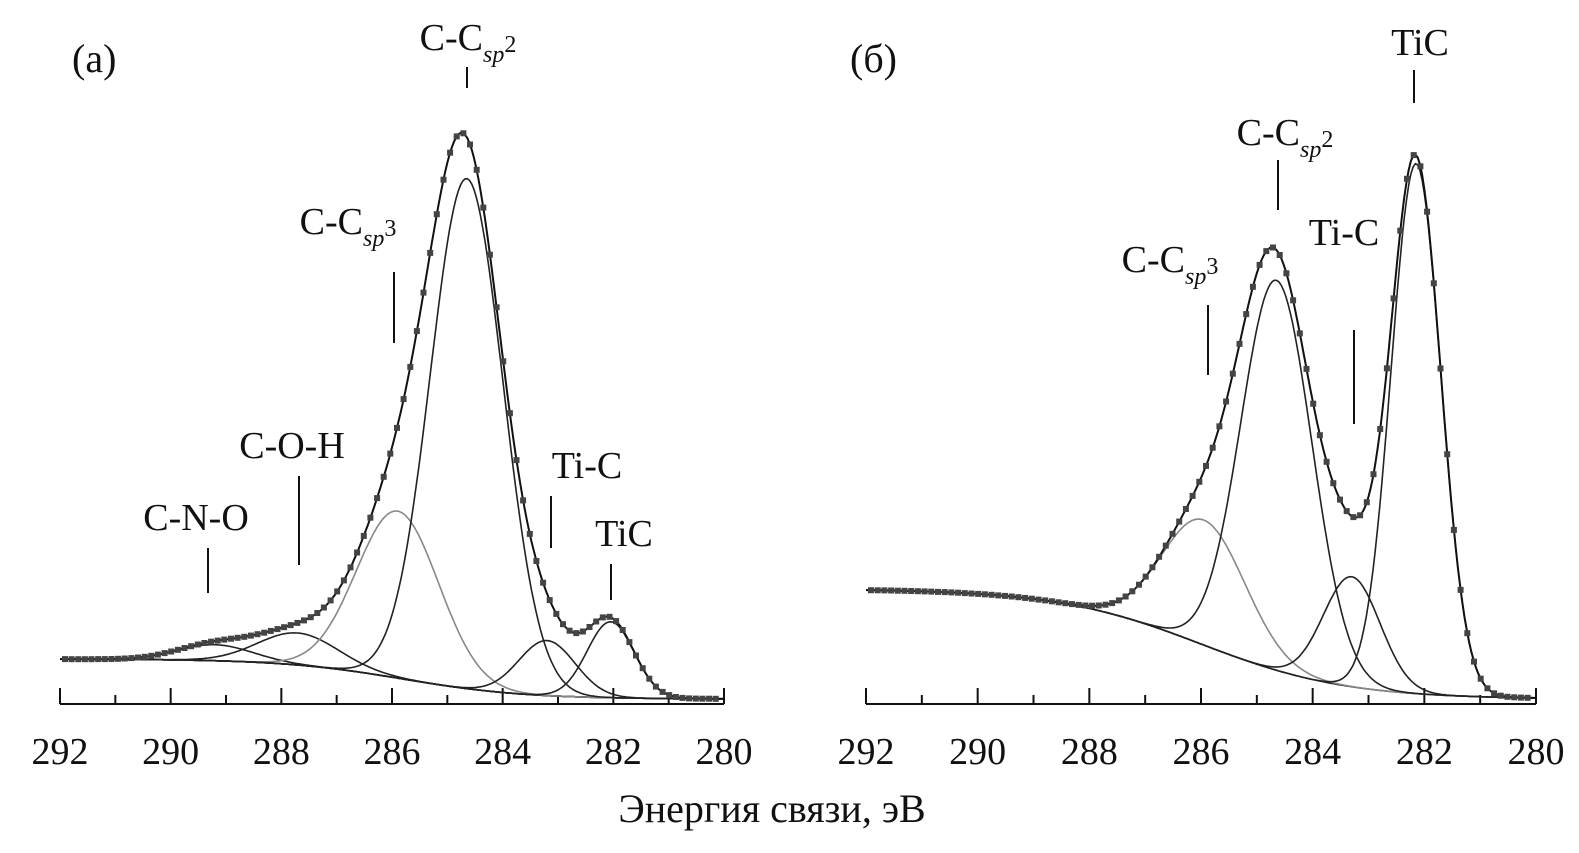 The height and width of the screenshot is (853, 1579). I want to click on peak-label-base: Ti-C, so click(587, 466).